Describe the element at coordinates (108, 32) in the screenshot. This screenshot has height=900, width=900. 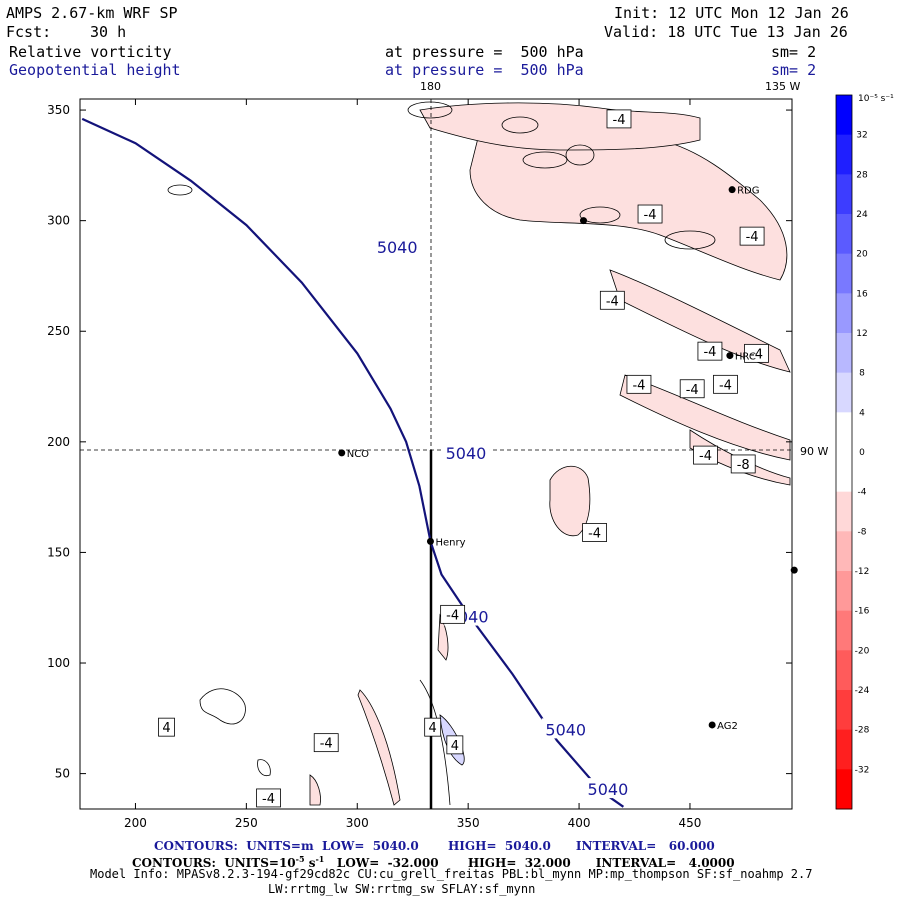
I see `fcst-value: 30 h` at that location.